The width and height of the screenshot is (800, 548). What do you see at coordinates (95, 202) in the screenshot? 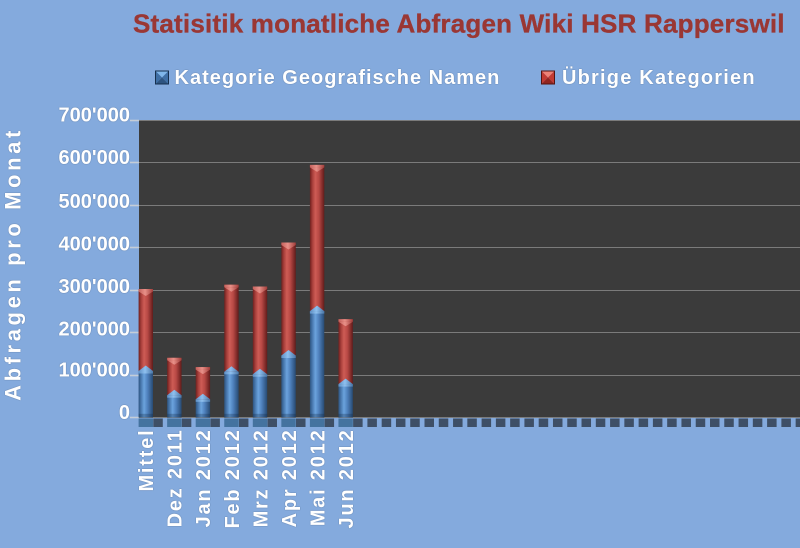
I see `svg-text: 500'000` at bounding box center [95, 202].